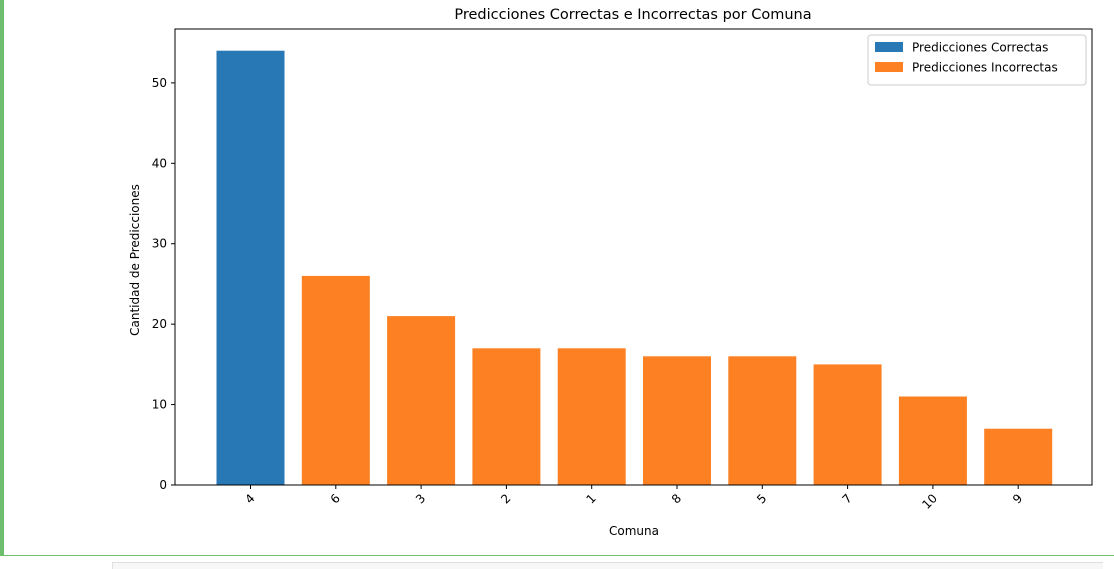  What do you see at coordinates (980, 48) in the screenshot?
I see `legend-label: Predicciones Correctas` at bounding box center [980, 48].